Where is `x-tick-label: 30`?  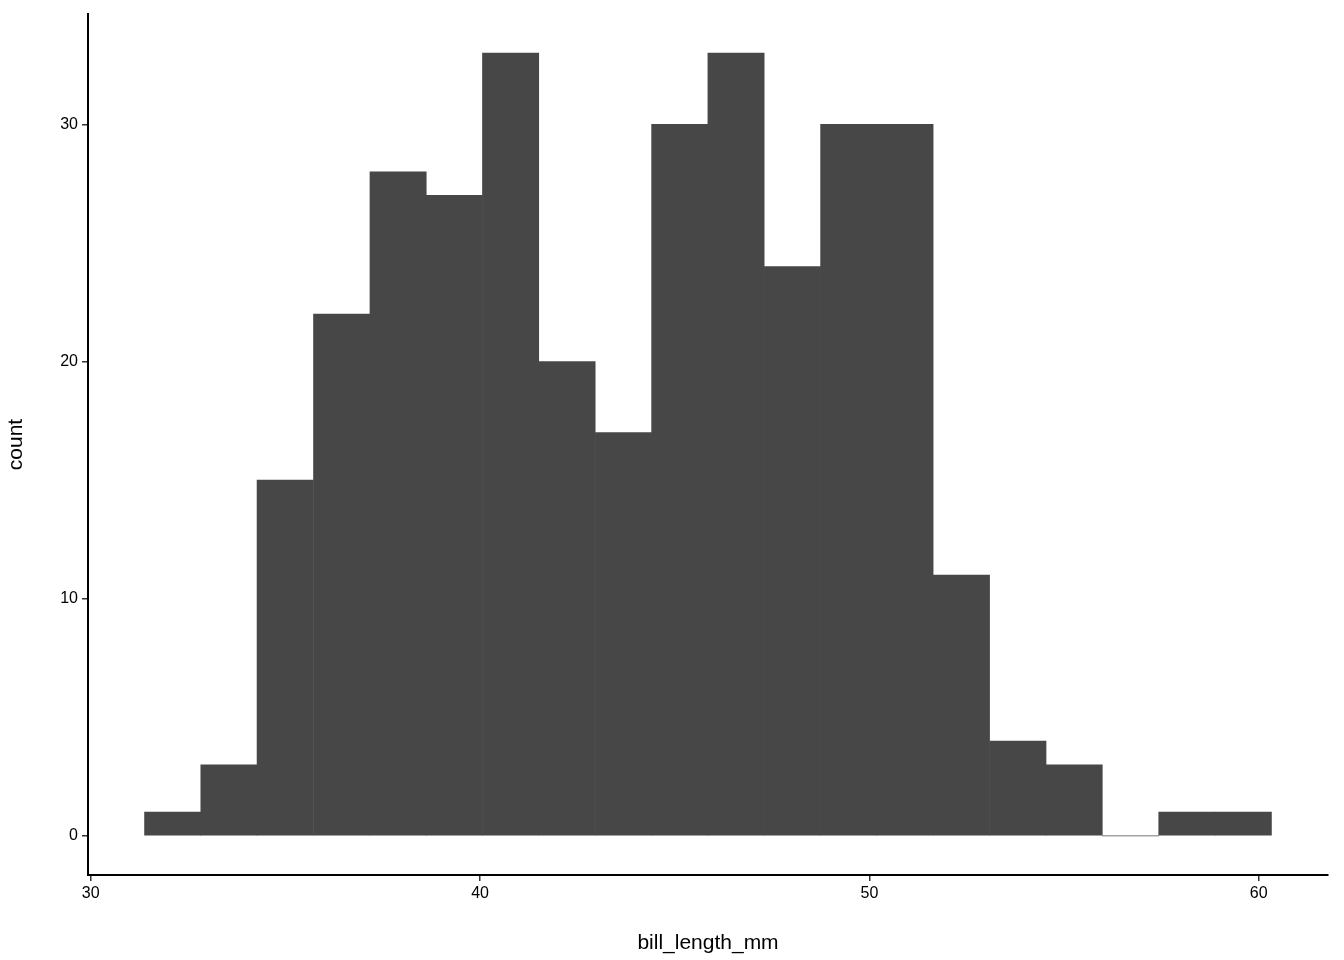 x-tick-label: 30 is located at coordinates (90, 893).